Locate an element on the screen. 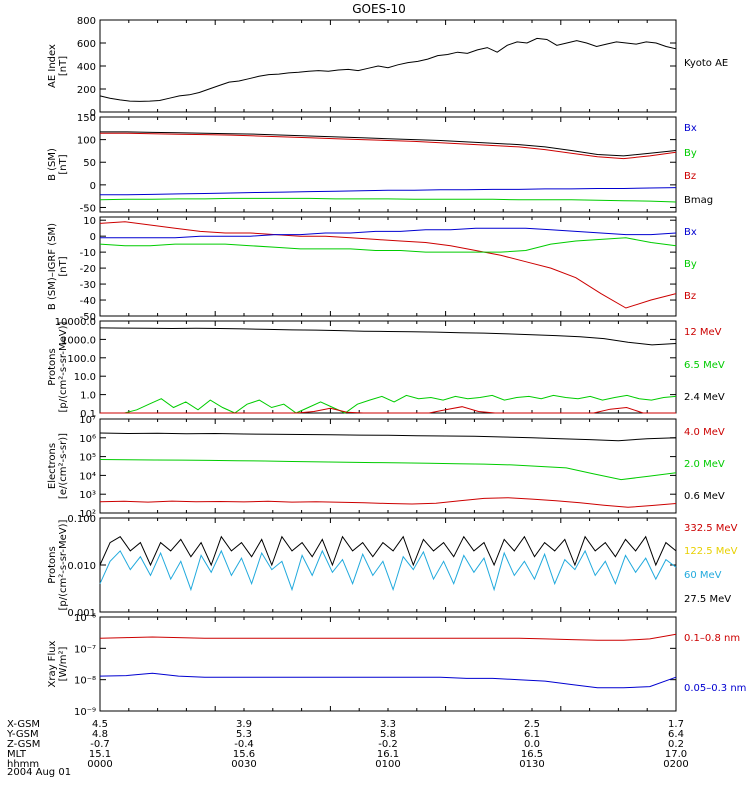 This screenshot has width=750, height=800. y-tick-label: 0.1 is located at coordinates (88, 414).